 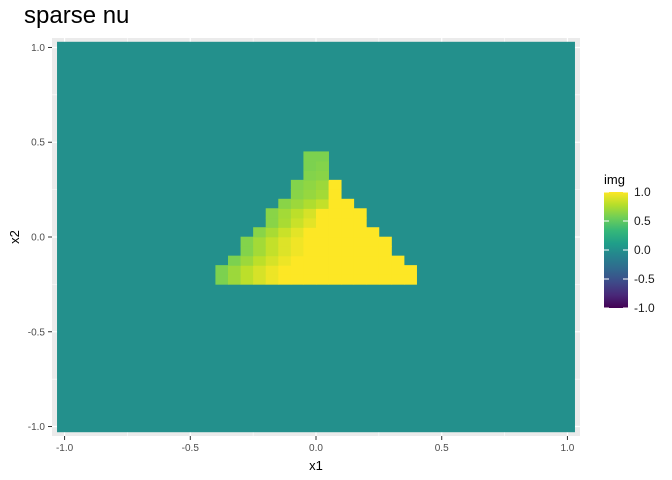 What do you see at coordinates (191, 448) in the screenshot?
I see `x-tick-label: -0.5` at bounding box center [191, 448].